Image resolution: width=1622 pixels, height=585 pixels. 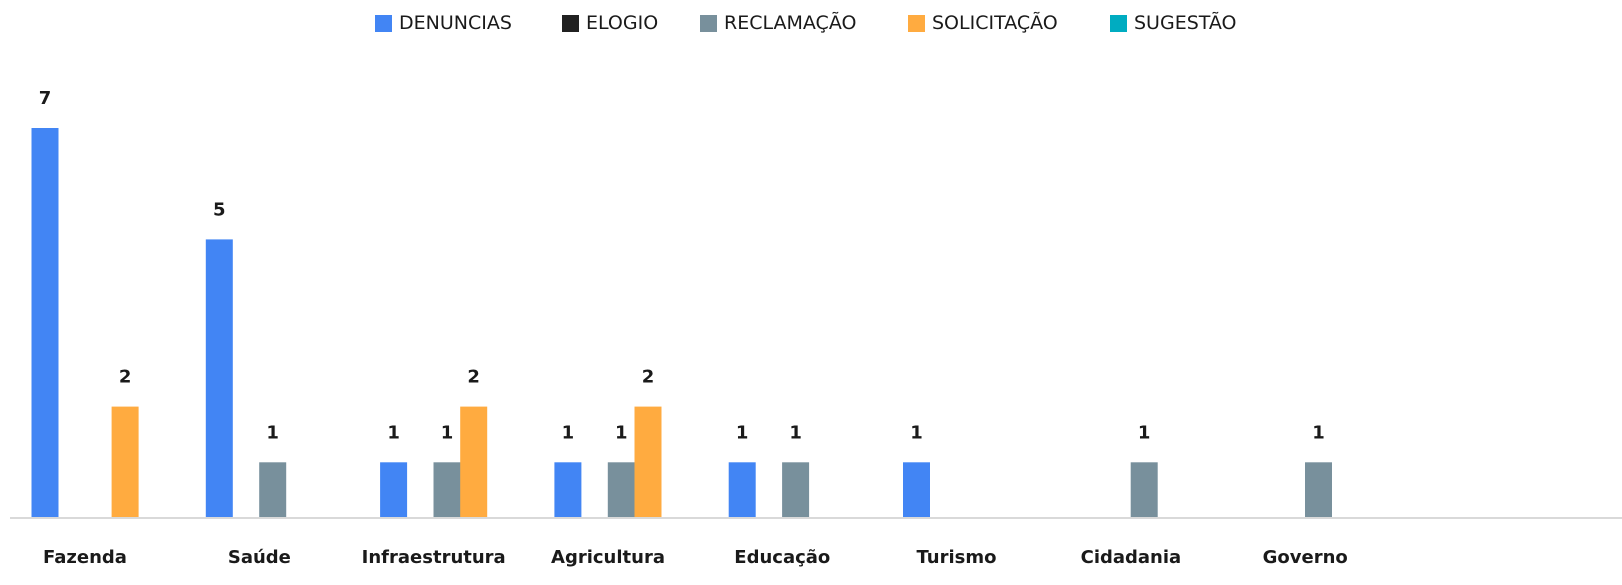 I want to click on category-label: Turismo, so click(x=957, y=557).